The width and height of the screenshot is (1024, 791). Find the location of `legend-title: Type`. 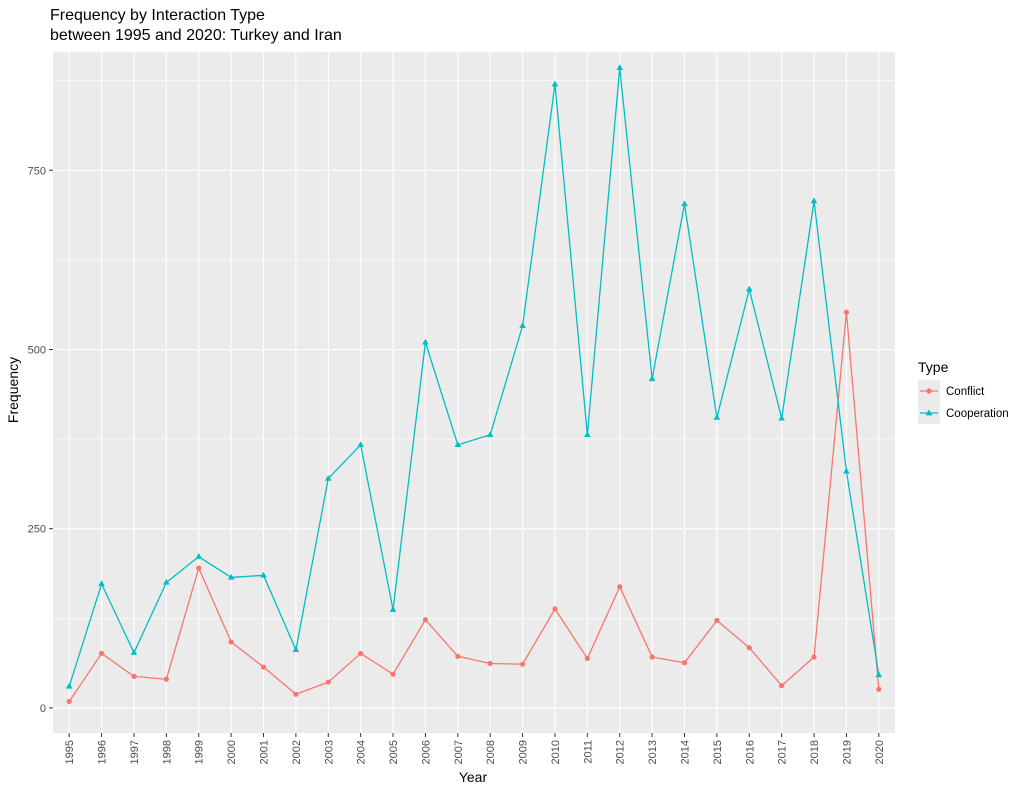

legend-title: Type is located at coordinates (933, 367).